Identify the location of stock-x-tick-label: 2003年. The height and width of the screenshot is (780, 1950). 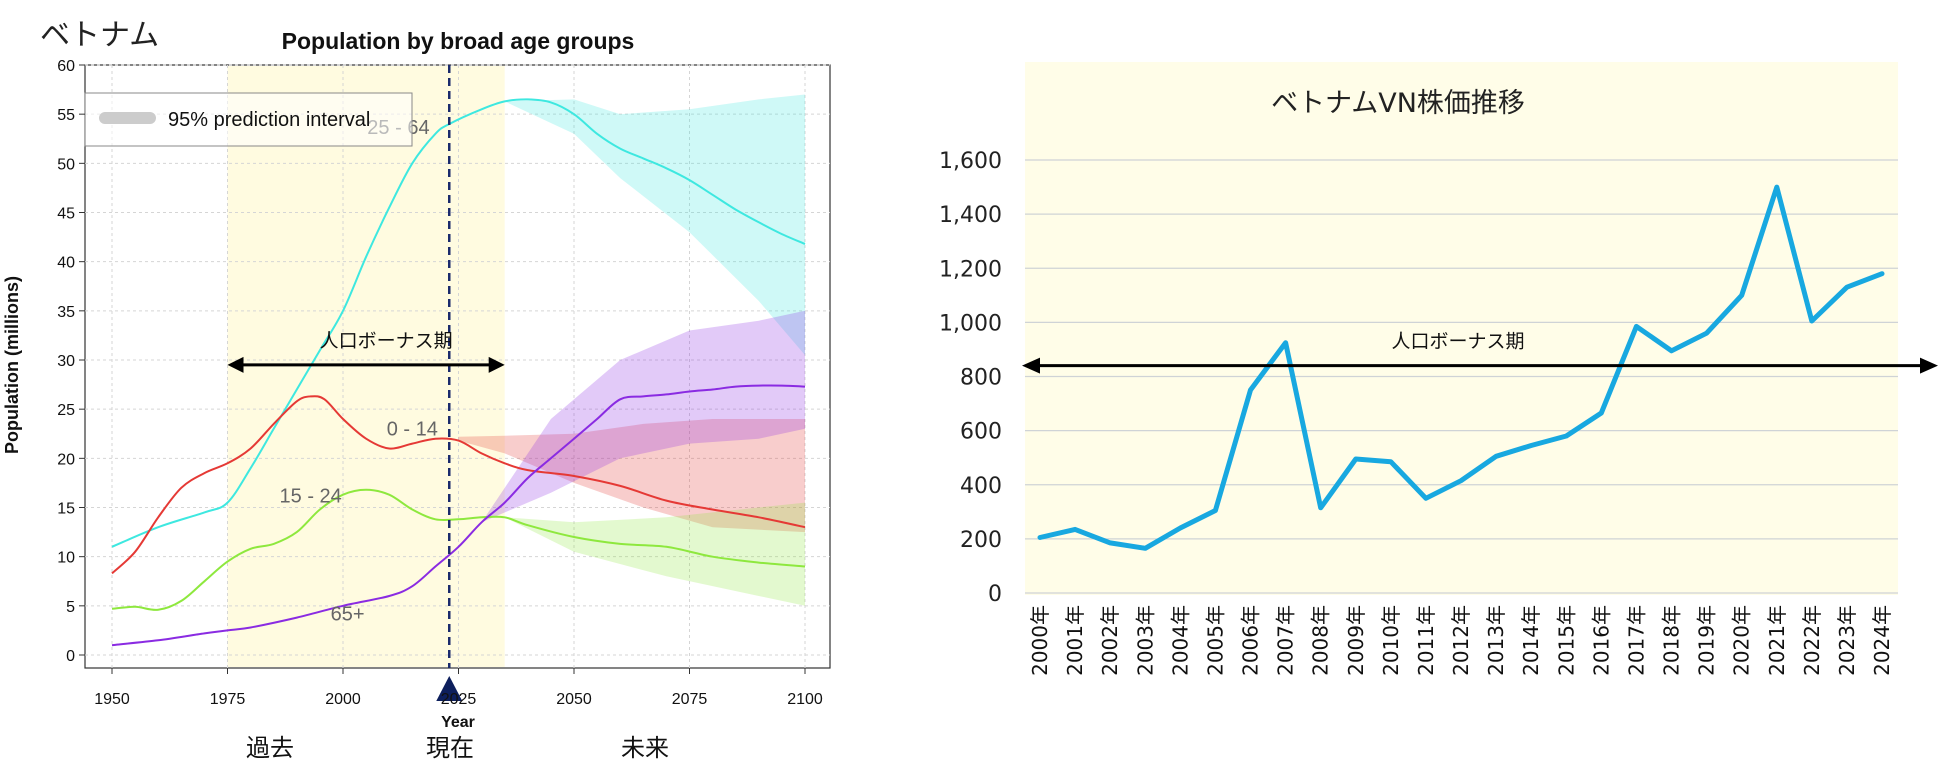
(1145, 640).